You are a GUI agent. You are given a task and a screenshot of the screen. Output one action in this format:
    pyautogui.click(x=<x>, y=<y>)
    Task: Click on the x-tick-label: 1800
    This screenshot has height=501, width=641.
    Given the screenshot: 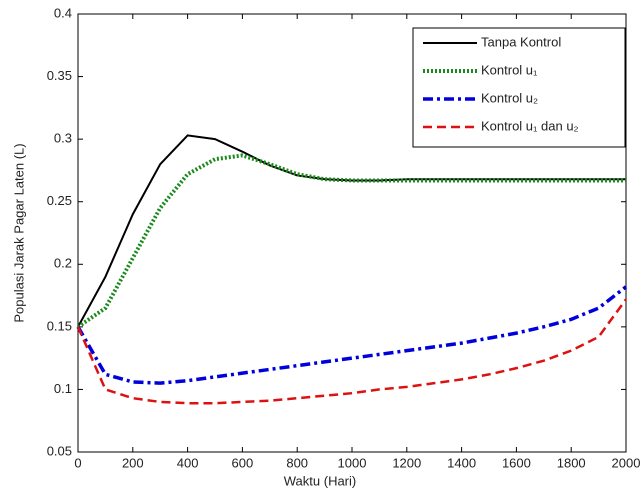 What is the action you would take?
    pyautogui.click(x=571, y=462)
    